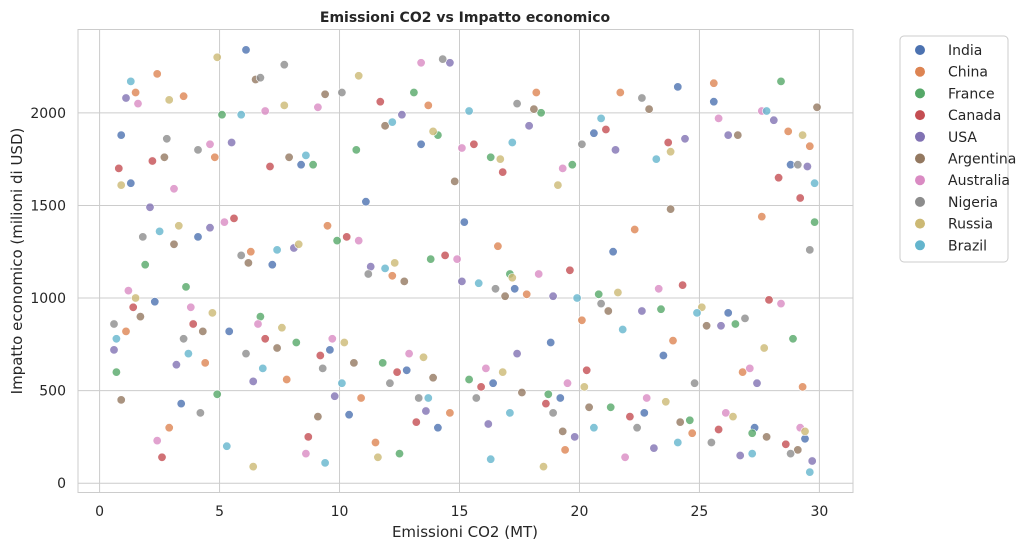 The width and height of the screenshot is (1029, 550). I want to click on legend-box, so click(954, 149).